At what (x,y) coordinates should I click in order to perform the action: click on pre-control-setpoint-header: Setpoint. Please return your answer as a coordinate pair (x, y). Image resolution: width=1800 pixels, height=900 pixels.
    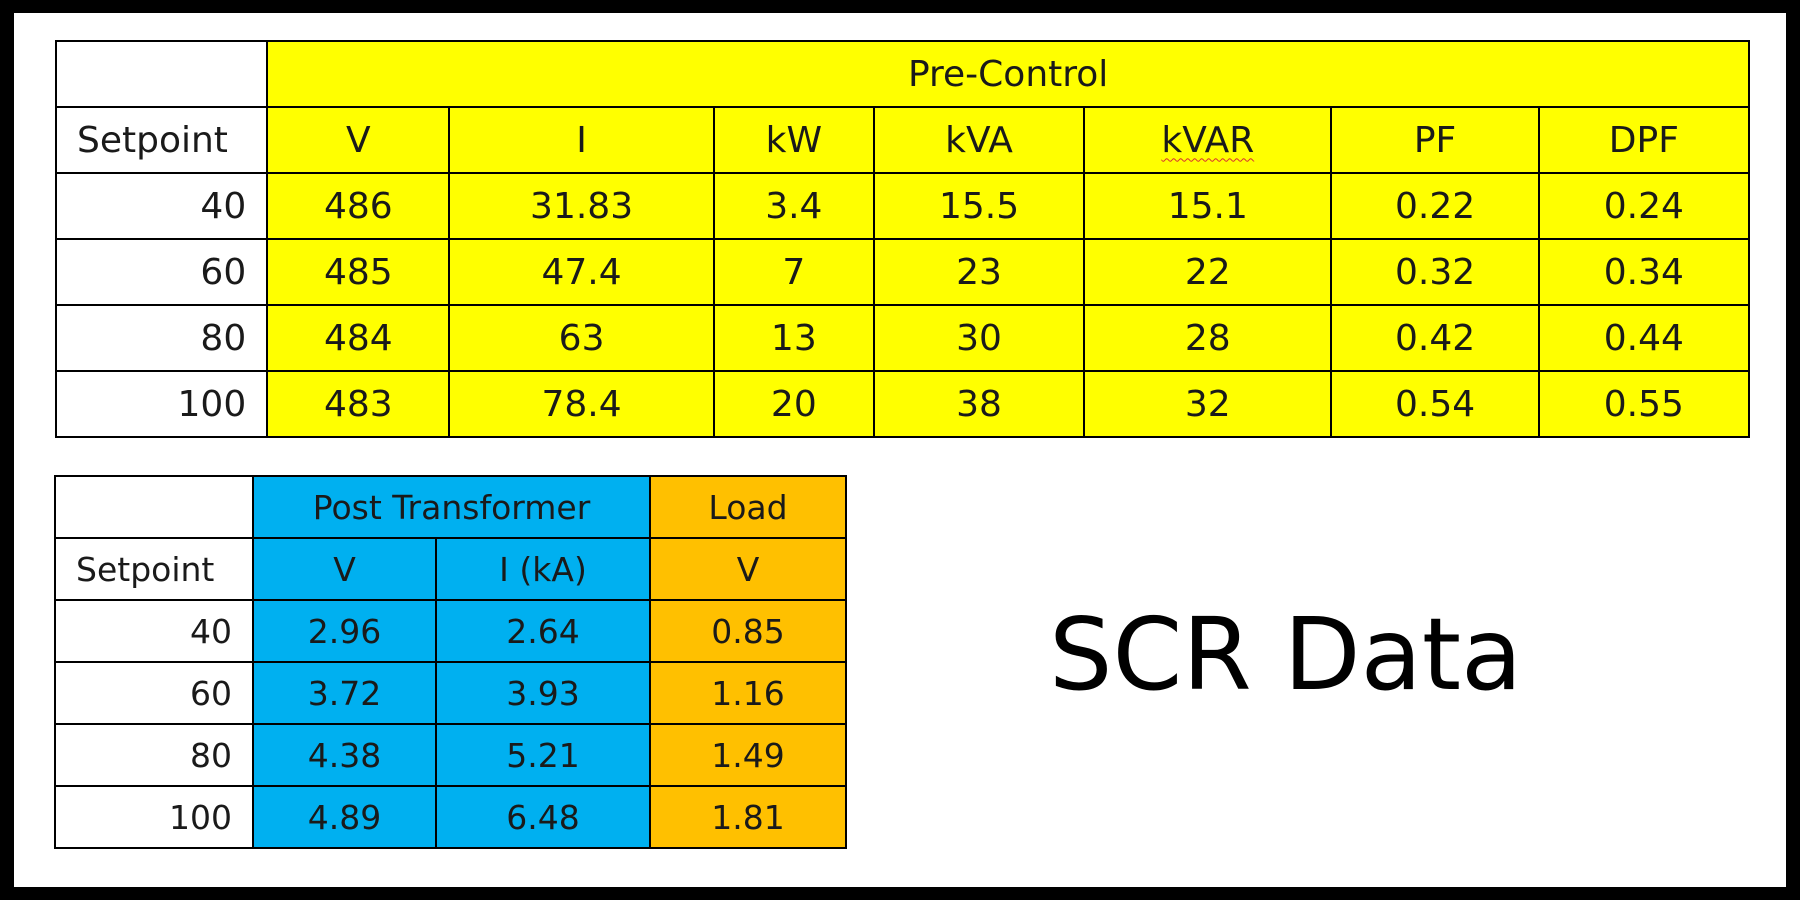
    Looking at the image, I should click on (161, 140).